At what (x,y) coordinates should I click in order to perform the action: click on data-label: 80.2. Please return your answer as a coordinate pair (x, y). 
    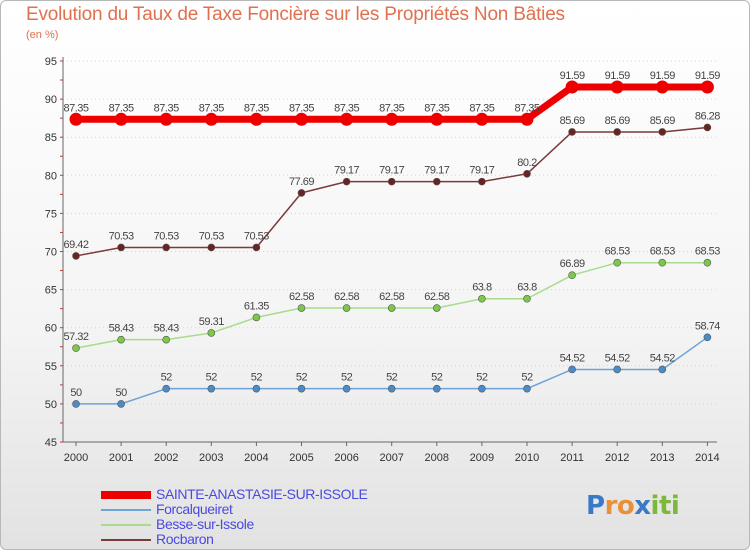
    Looking at the image, I should click on (527, 163).